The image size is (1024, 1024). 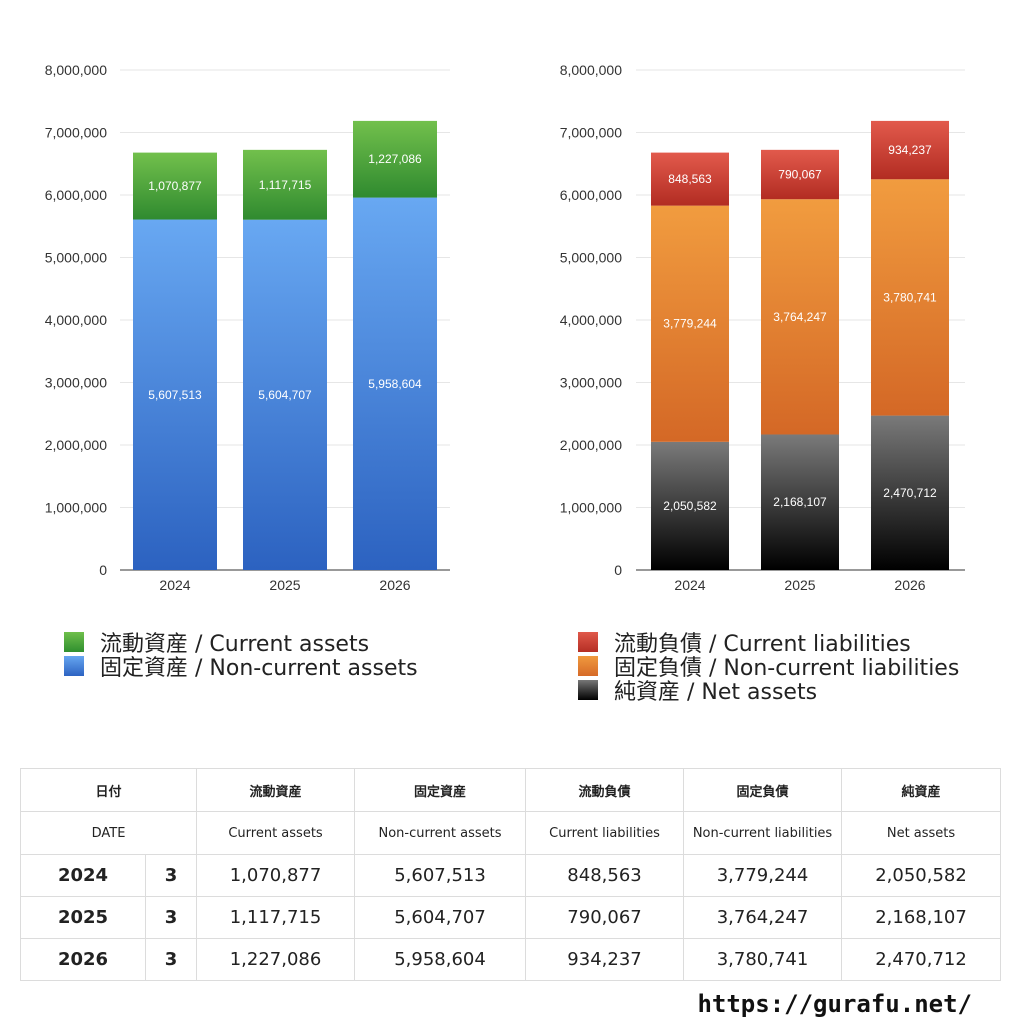 I want to click on cell-noncurrent-liabilities: 3,764,247, so click(x=763, y=917).